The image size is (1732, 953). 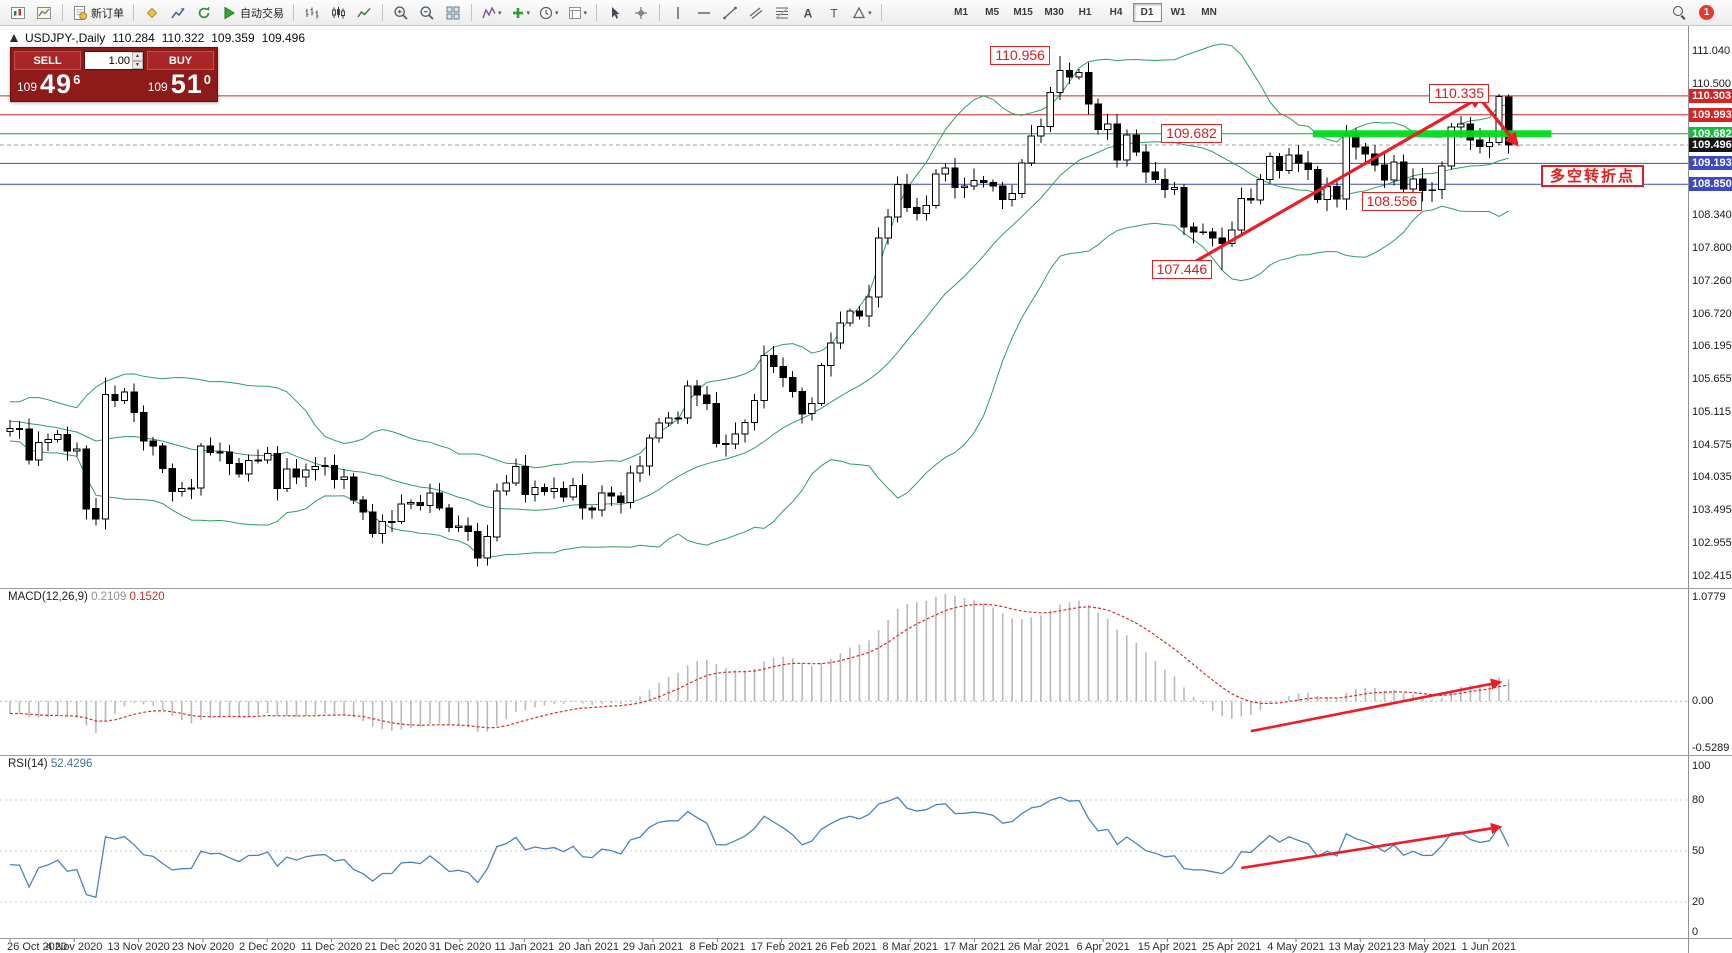 I want to click on refresh-icon, so click(x=204, y=13).